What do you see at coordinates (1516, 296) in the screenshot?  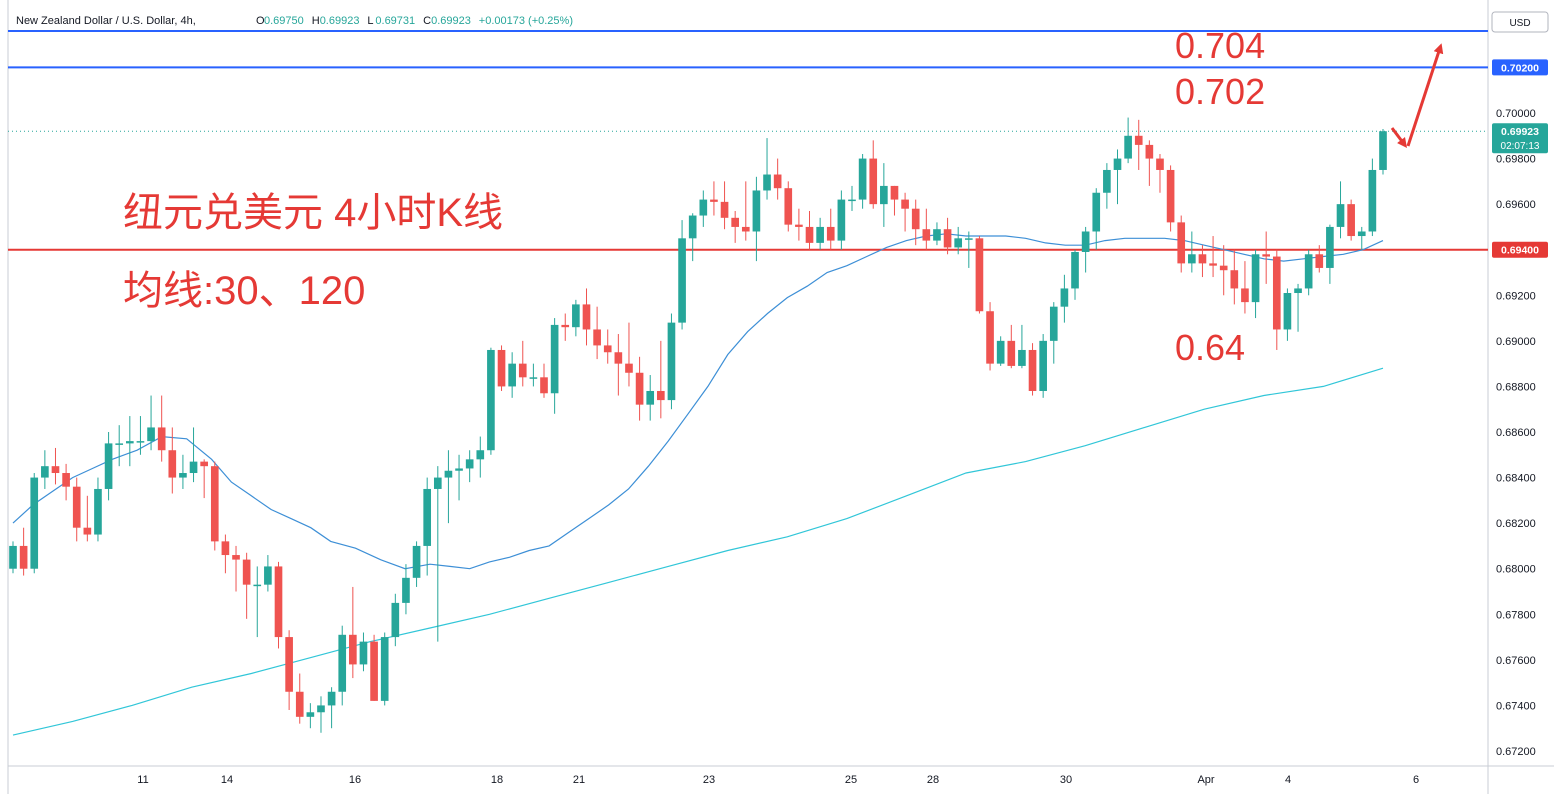 I see `y-tick-label: 0.69200` at bounding box center [1516, 296].